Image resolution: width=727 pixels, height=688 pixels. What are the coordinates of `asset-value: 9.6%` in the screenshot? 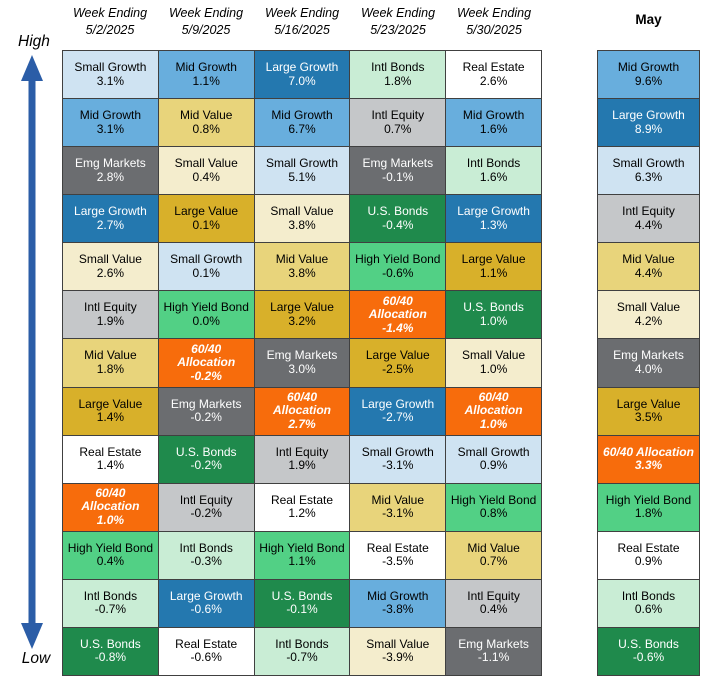 It's located at (648, 80).